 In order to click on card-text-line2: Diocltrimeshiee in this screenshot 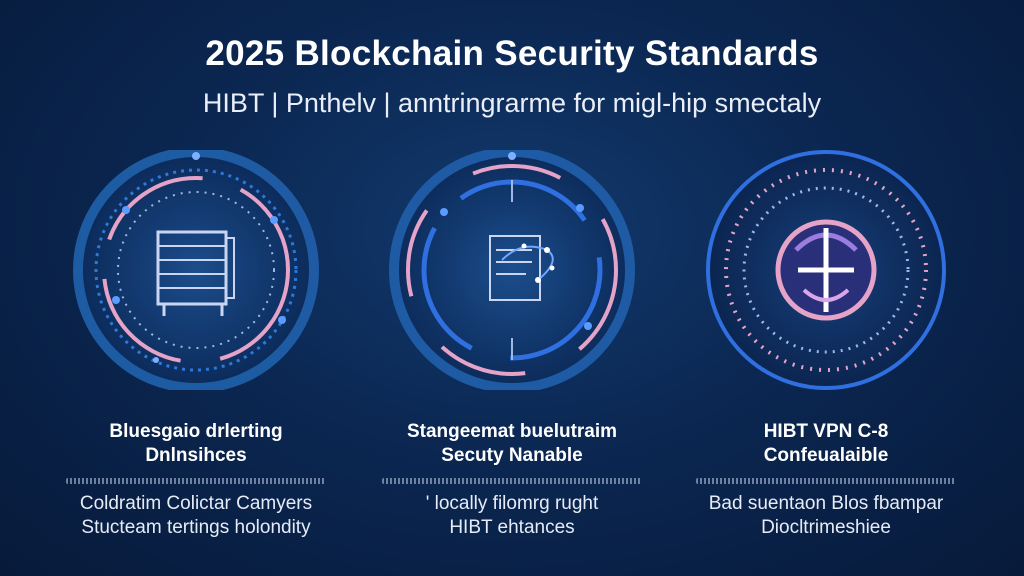, I will do `click(826, 527)`.